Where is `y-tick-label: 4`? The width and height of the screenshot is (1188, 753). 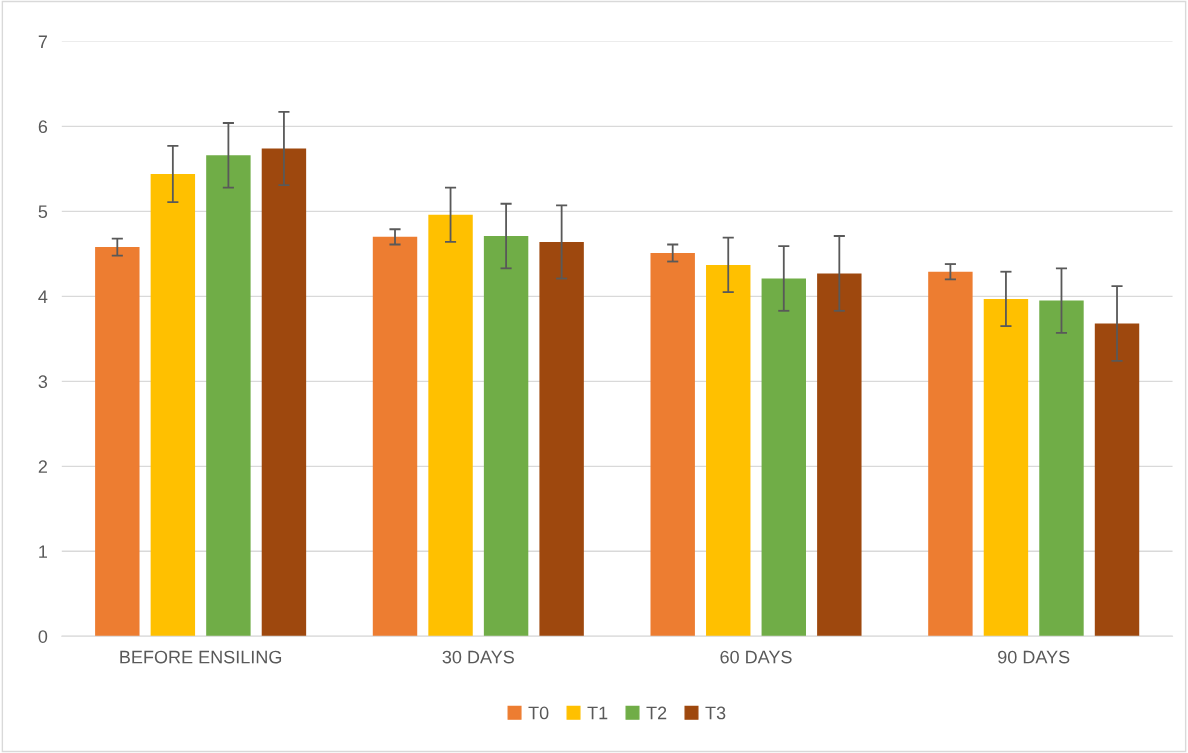
y-tick-label: 4 is located at coordinates (43, 296).